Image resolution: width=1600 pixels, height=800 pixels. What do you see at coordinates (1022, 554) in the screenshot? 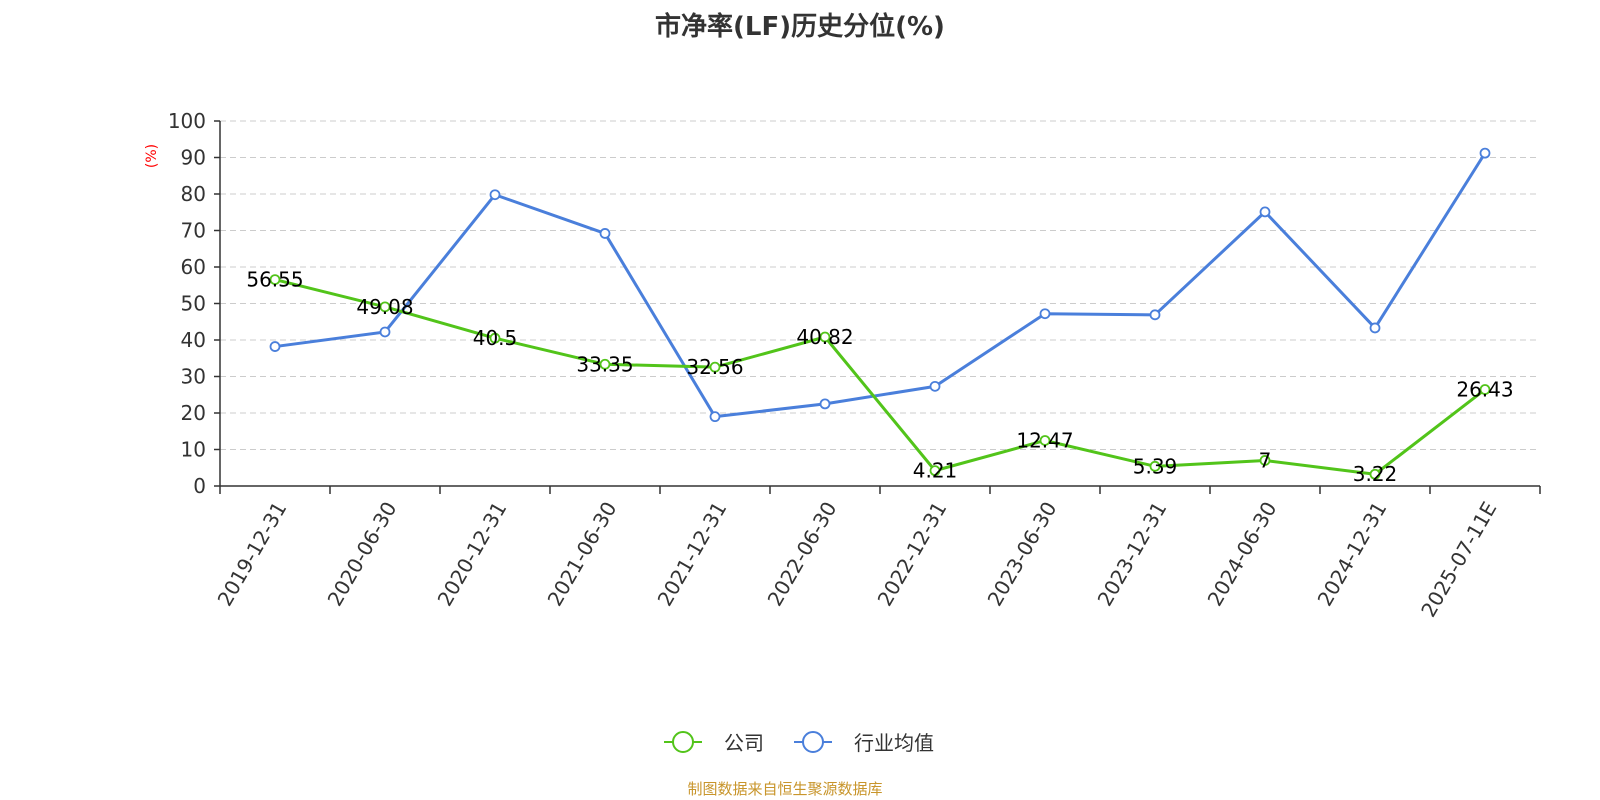
I see `x-tick-label: 2023-06-30` at bounding box center [1022, 554].